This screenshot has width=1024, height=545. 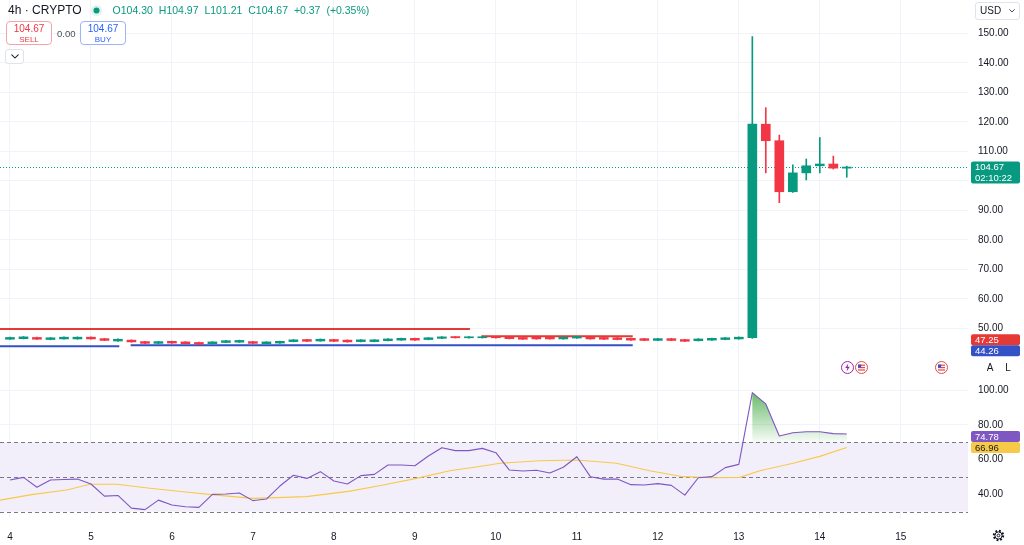 What do you see at coordinates (994, 62) in the screenshot?
I see `y-tick-label: 140.00` at bounding box center [994, 62].